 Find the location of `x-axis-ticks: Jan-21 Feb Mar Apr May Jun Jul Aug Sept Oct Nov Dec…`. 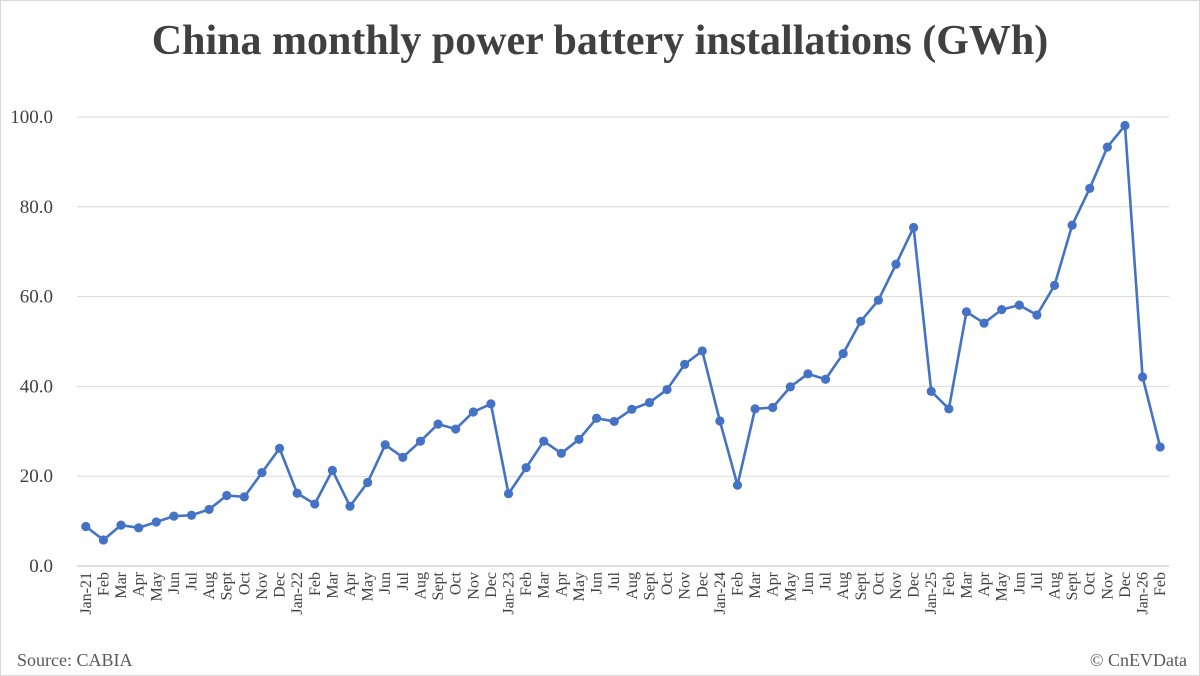

x-axis-ticks: Jan-21 Feb Mar Apr May Jun Jul Aug Sept Oct Nov Dec… is located at coordinates (623, 592).